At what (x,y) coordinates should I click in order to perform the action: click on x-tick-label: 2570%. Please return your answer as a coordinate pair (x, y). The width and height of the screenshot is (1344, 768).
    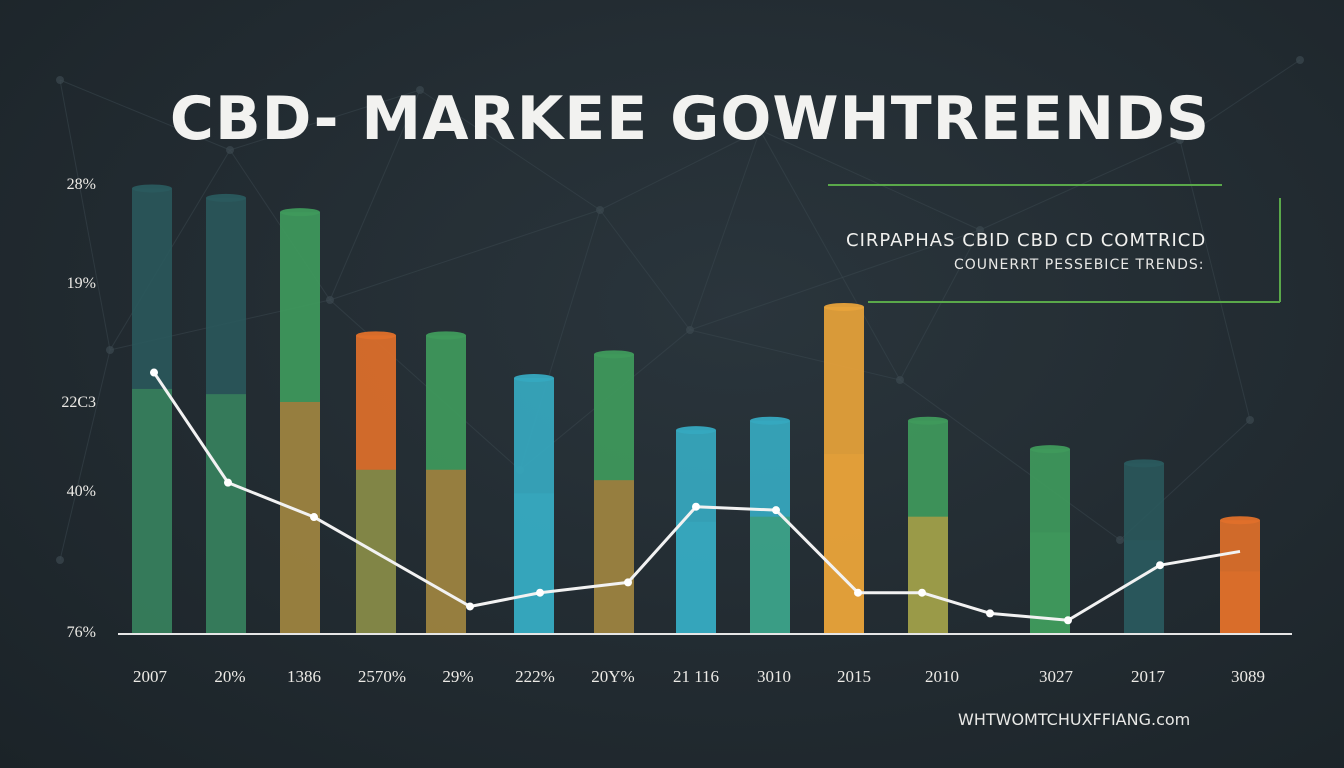
    Looking at the image, I should click on (382, 676).